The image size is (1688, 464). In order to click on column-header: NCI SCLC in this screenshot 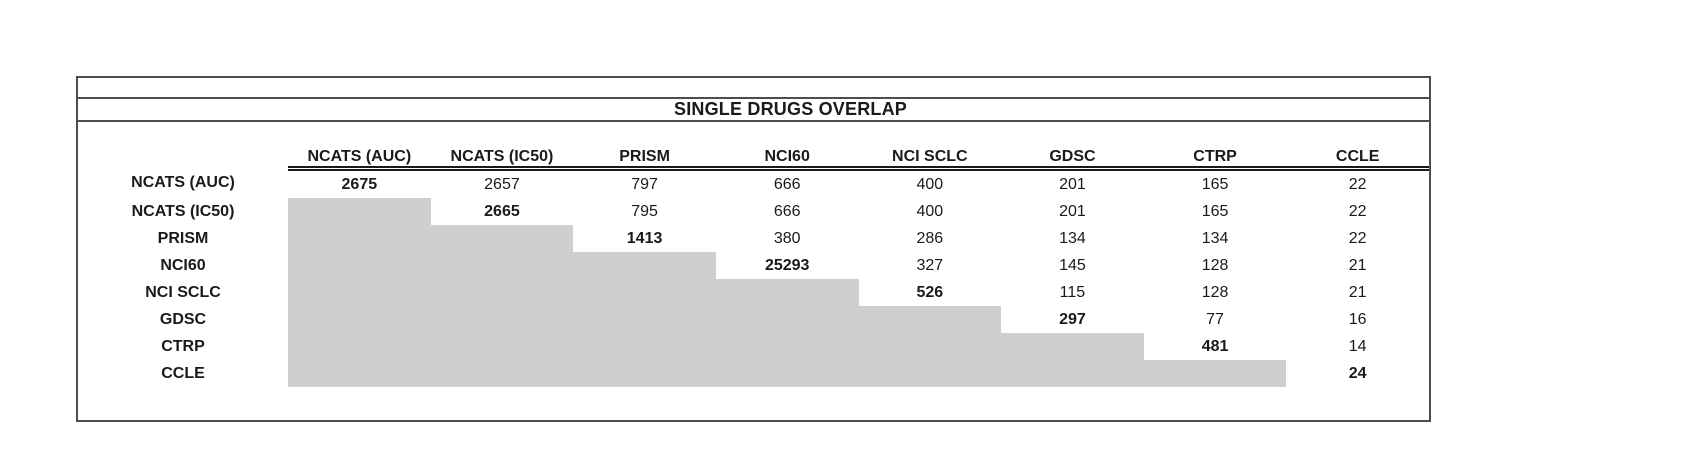, I will do `click(930, 146)`.